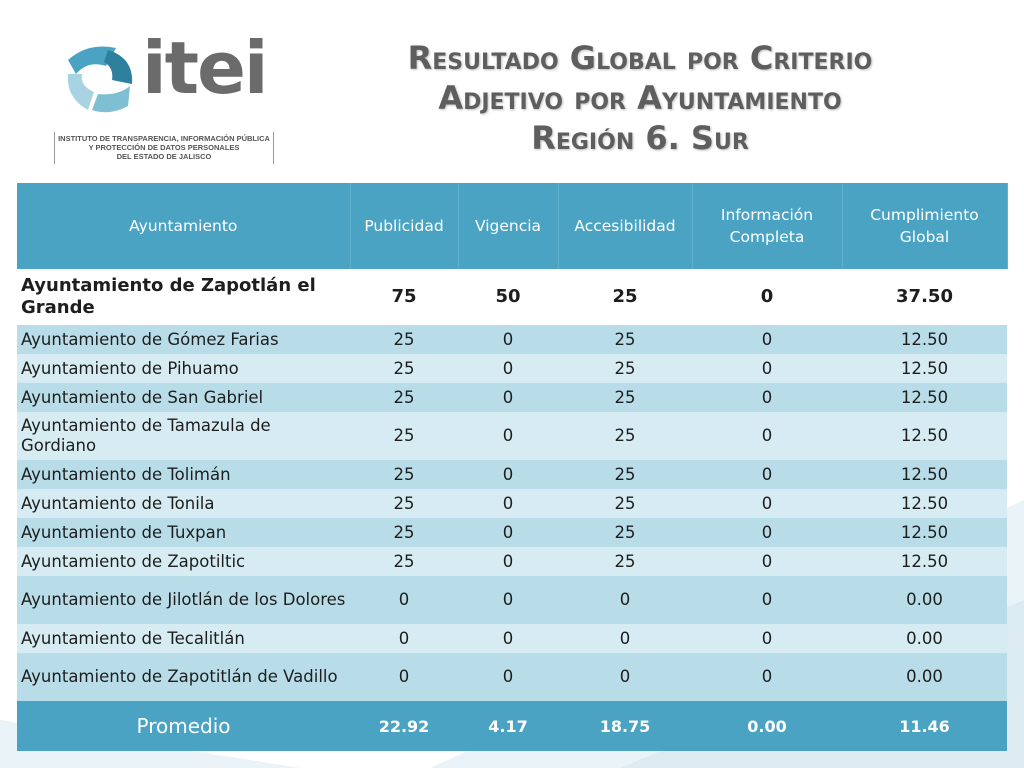 Image resolution: width=1024 pixels, height=768 pixels. What do you see at coordinates (508, 297) in the screenshot?
I see `cell-vigencia: 50` at bounding box center [508, 297].